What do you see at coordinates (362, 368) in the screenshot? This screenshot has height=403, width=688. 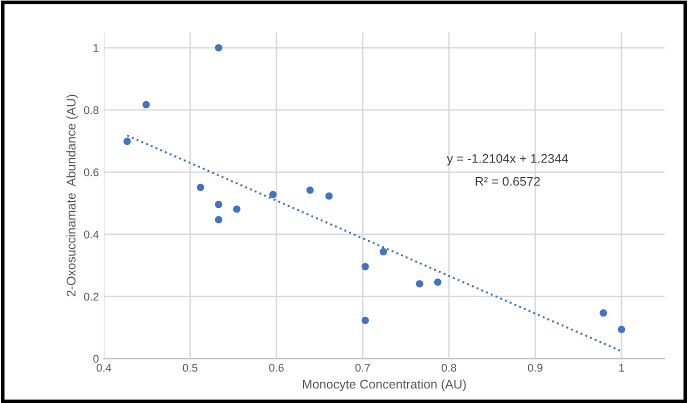 I see `x-tick-label: 0.7` at bounding box center [362, 368].